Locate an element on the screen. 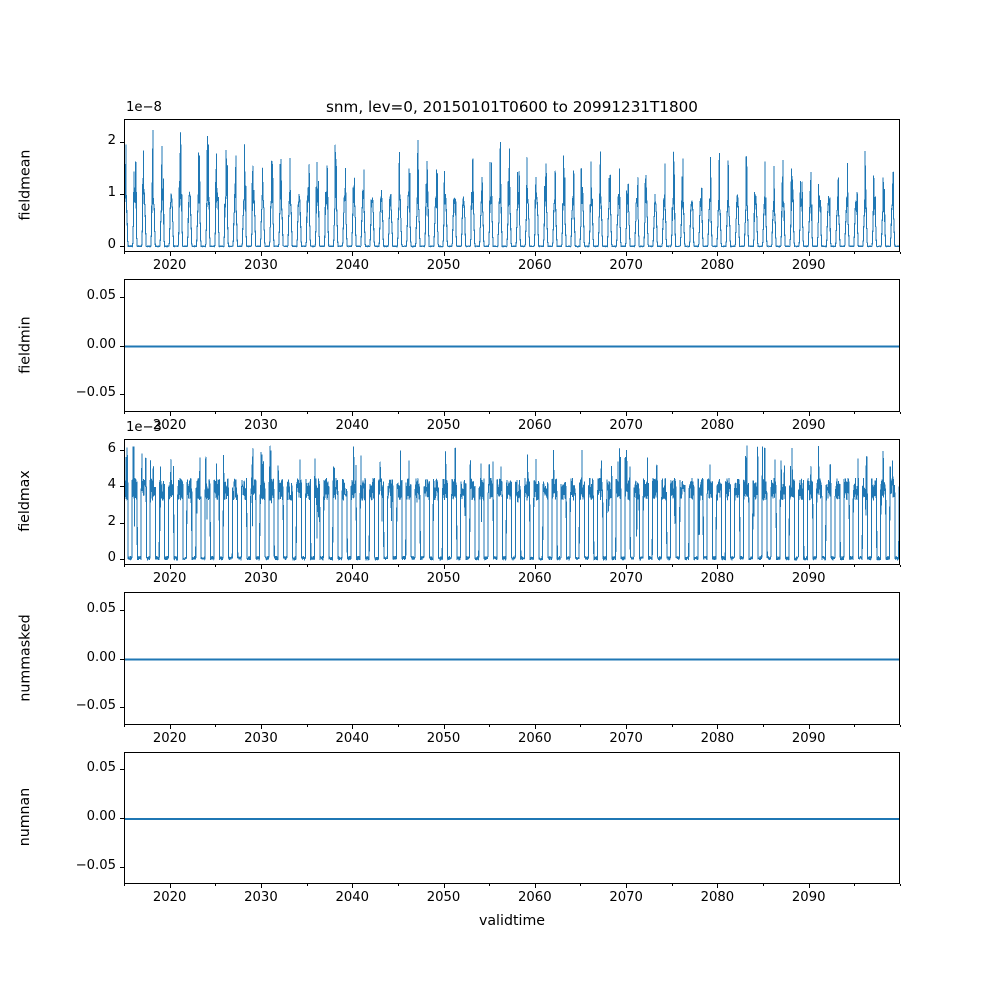  xtick-label-nummasked-1: 2030 is located at coordinates (261, 738).